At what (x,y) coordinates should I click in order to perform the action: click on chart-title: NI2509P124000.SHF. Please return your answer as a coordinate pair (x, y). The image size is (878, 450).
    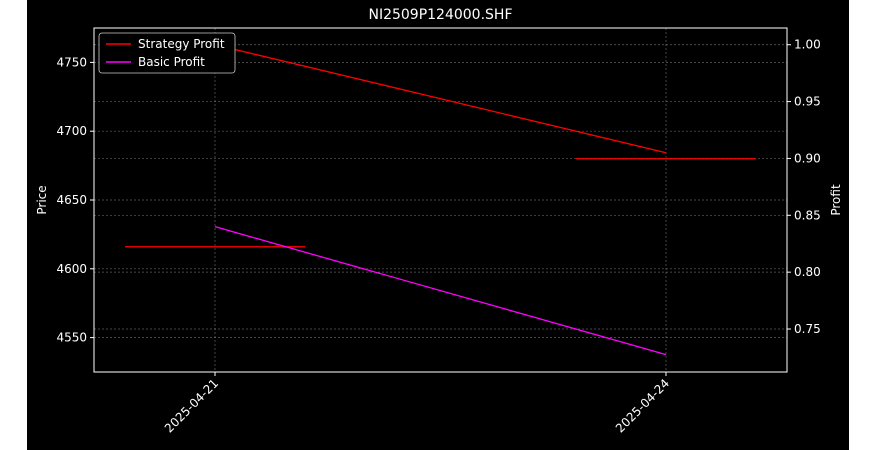
    Looking at the image, I should click on (440, 15).